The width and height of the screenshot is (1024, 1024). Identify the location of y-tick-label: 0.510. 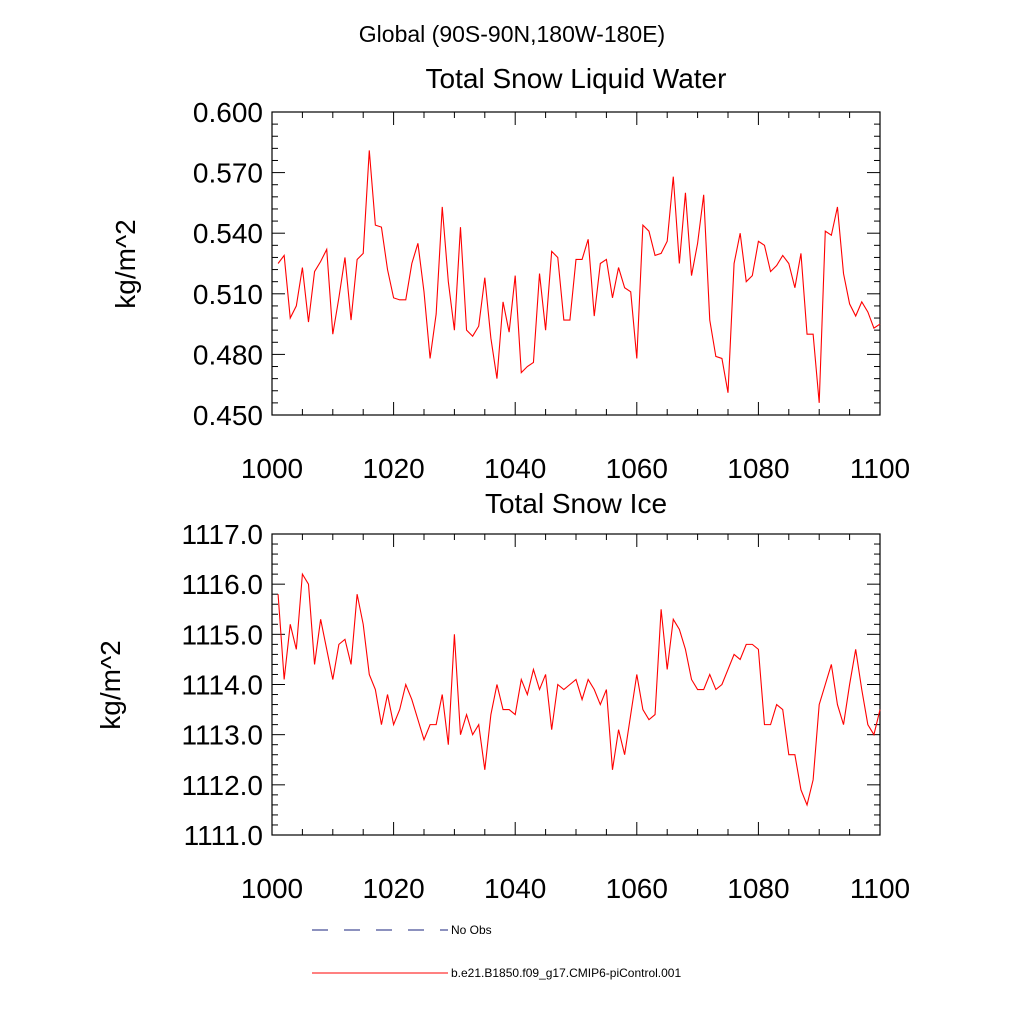
(228, 294).